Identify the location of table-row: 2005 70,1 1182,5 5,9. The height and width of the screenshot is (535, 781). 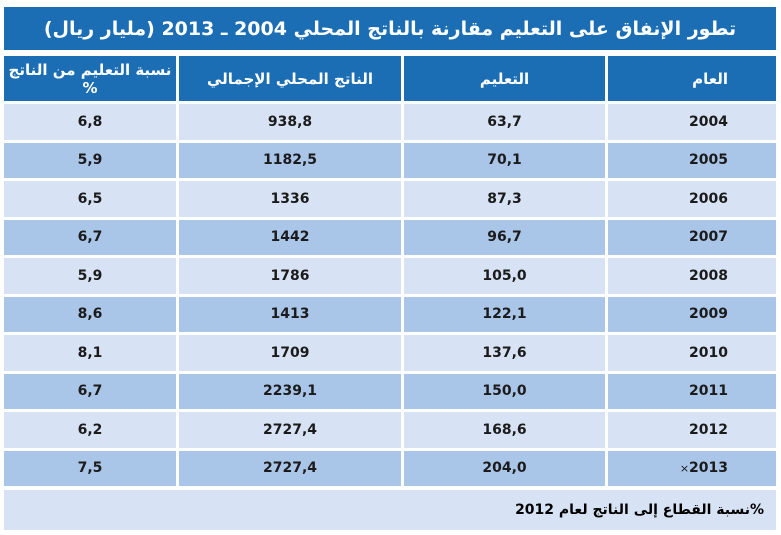
(390, 160).